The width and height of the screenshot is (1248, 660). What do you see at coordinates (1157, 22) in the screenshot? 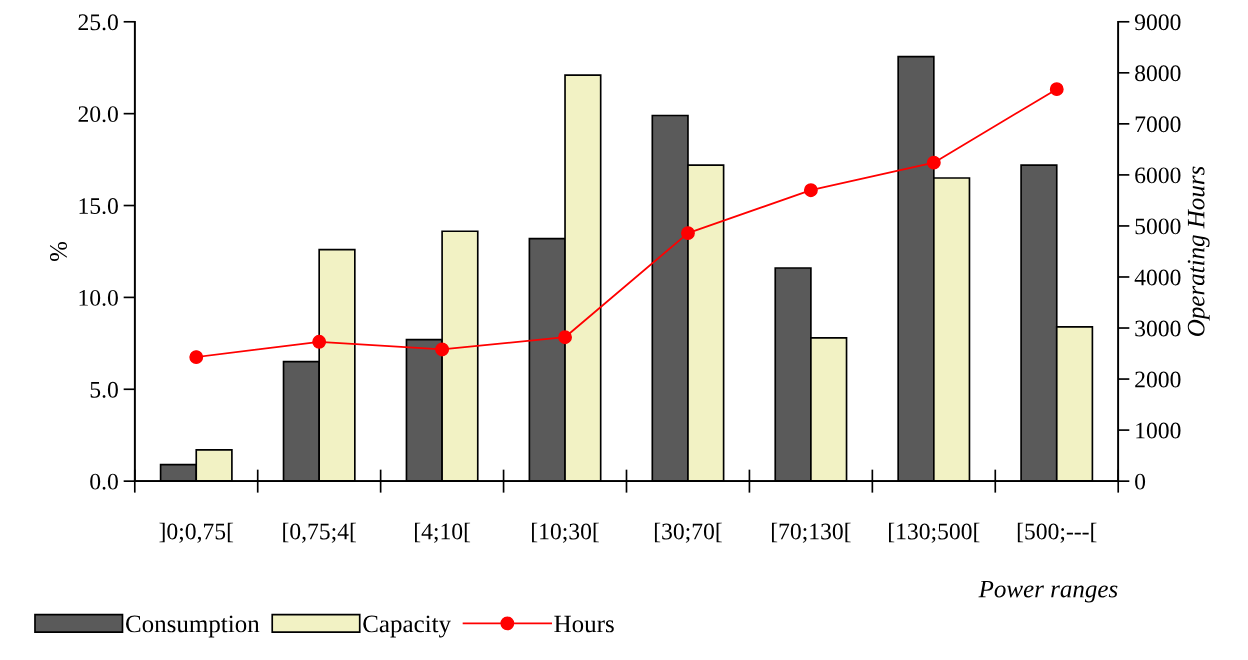
I see `y2-tick-label: 9000` at bounding box center [1157, 22].